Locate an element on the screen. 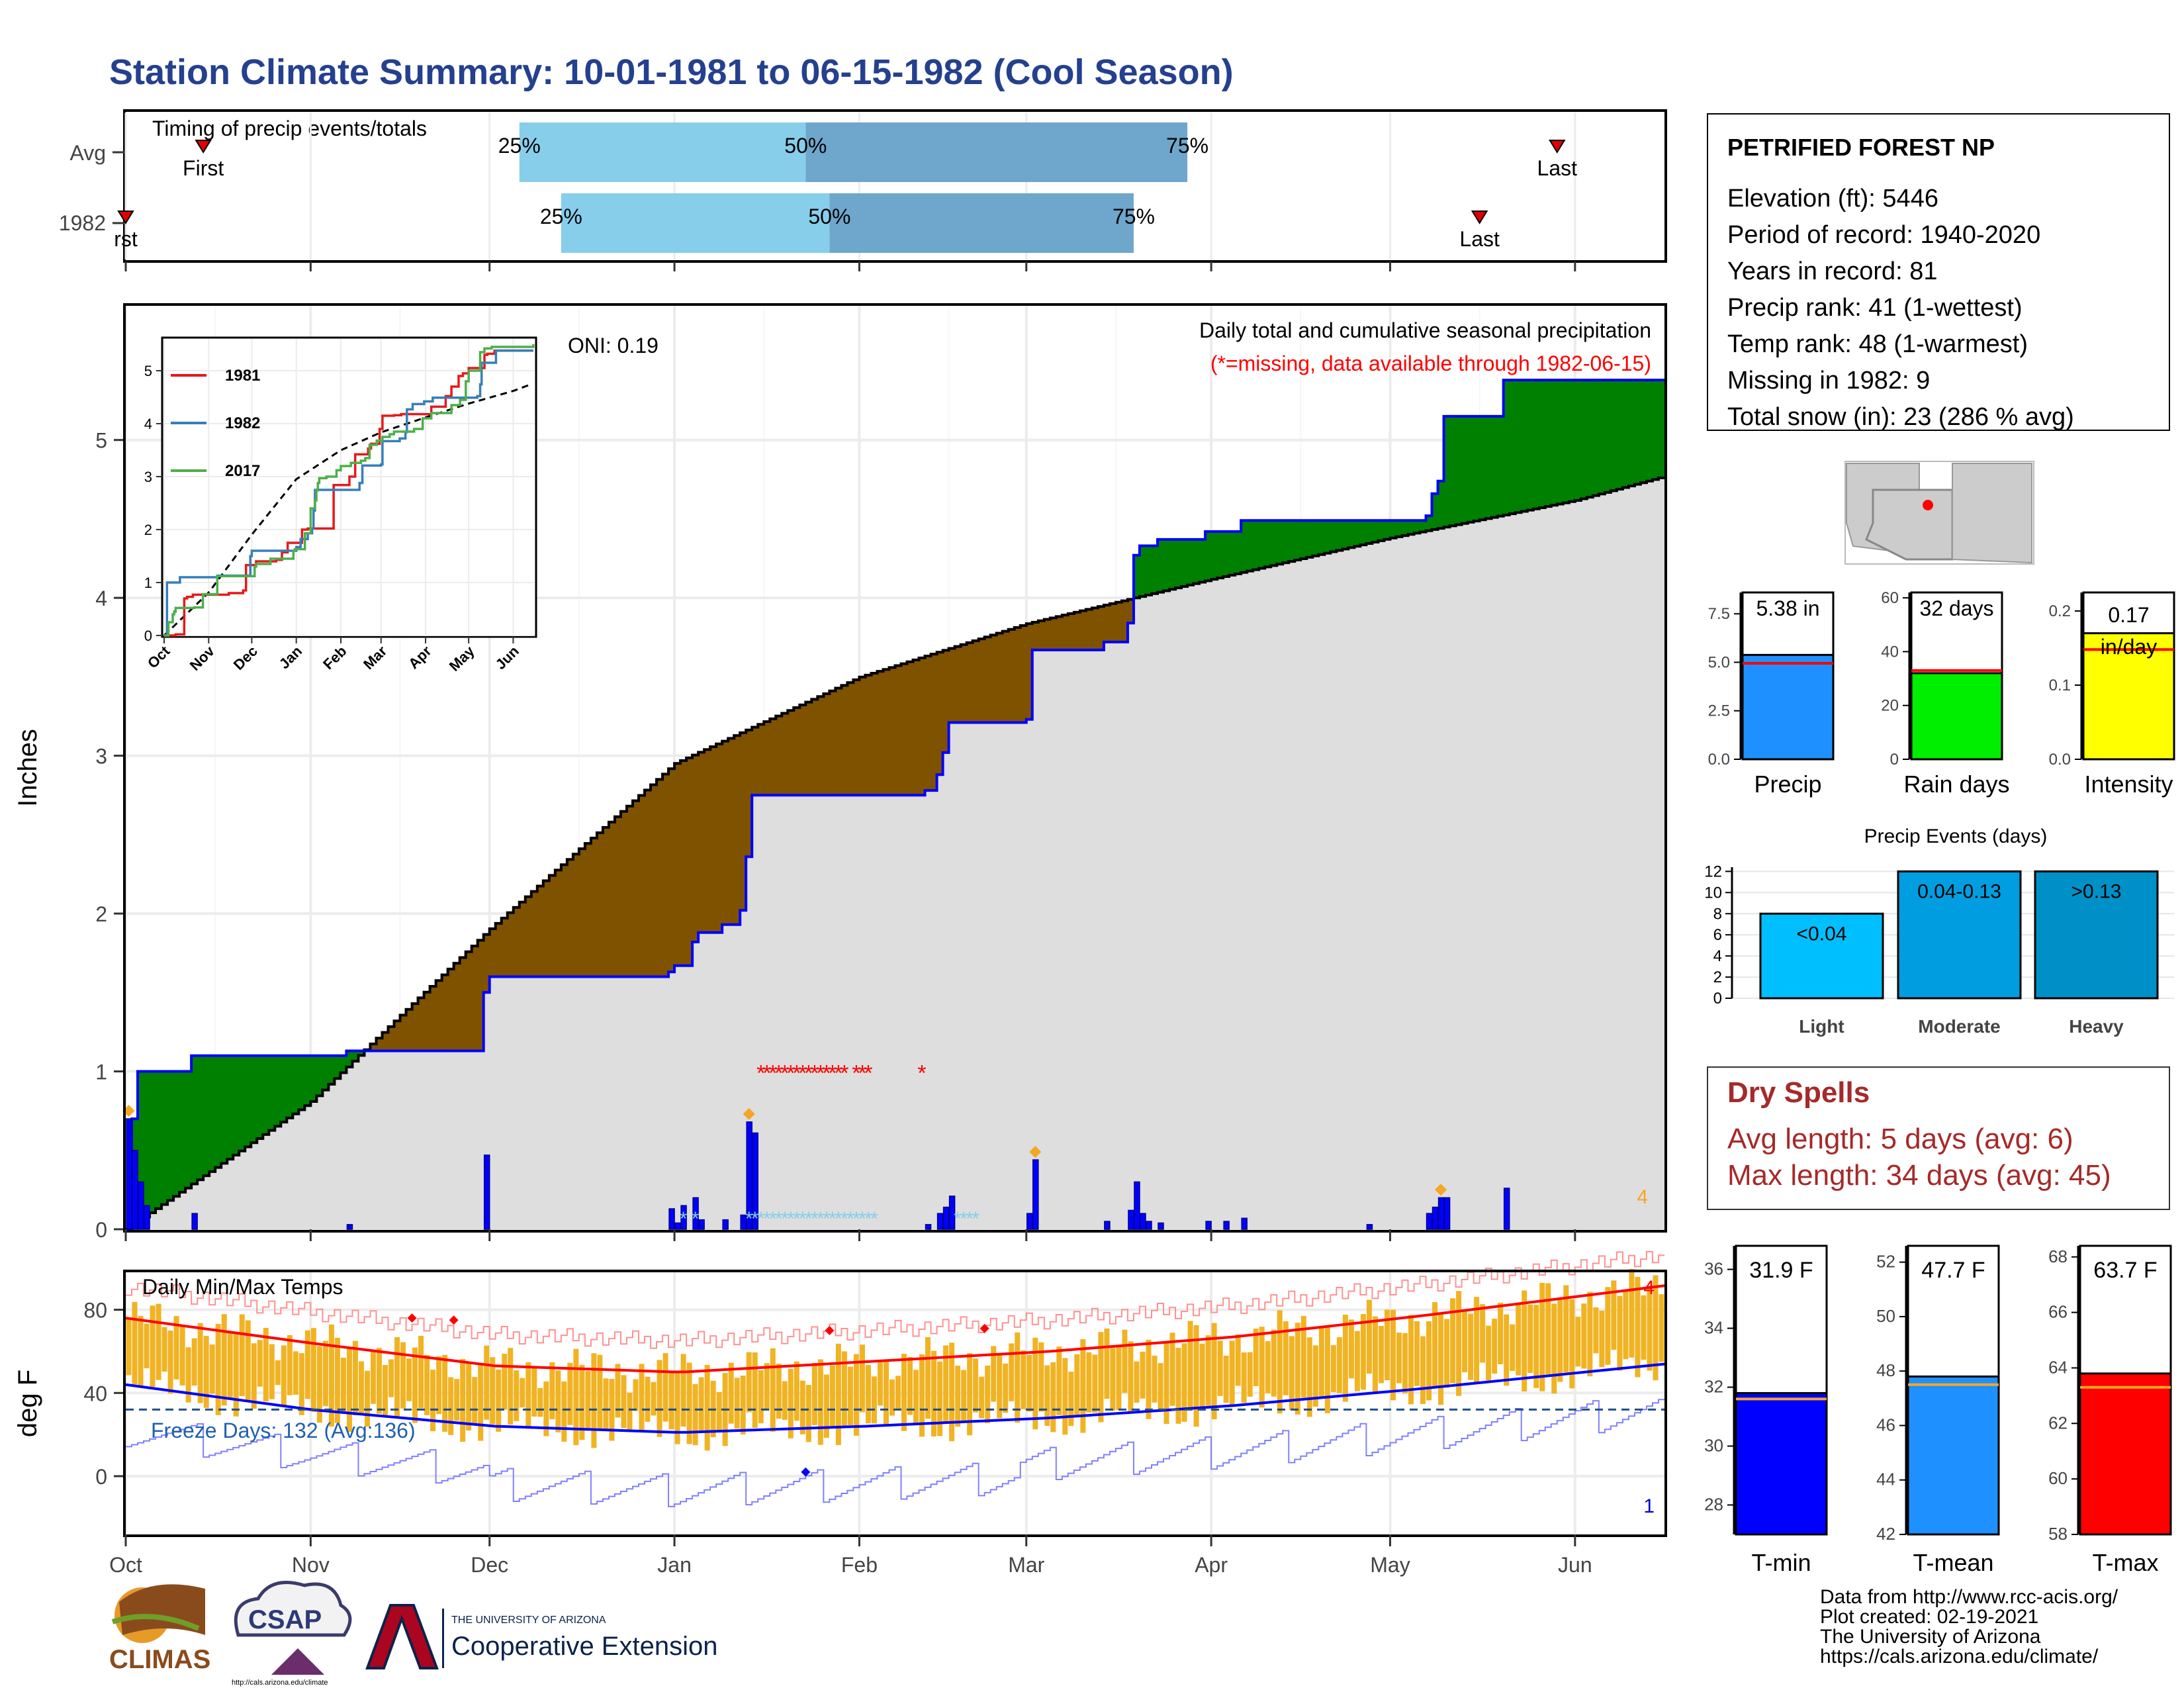 Image resolution: width=2184 pixels, height=1688 pixels. inset-ytick-label-5: 5 is located at coordinates (148, 371).